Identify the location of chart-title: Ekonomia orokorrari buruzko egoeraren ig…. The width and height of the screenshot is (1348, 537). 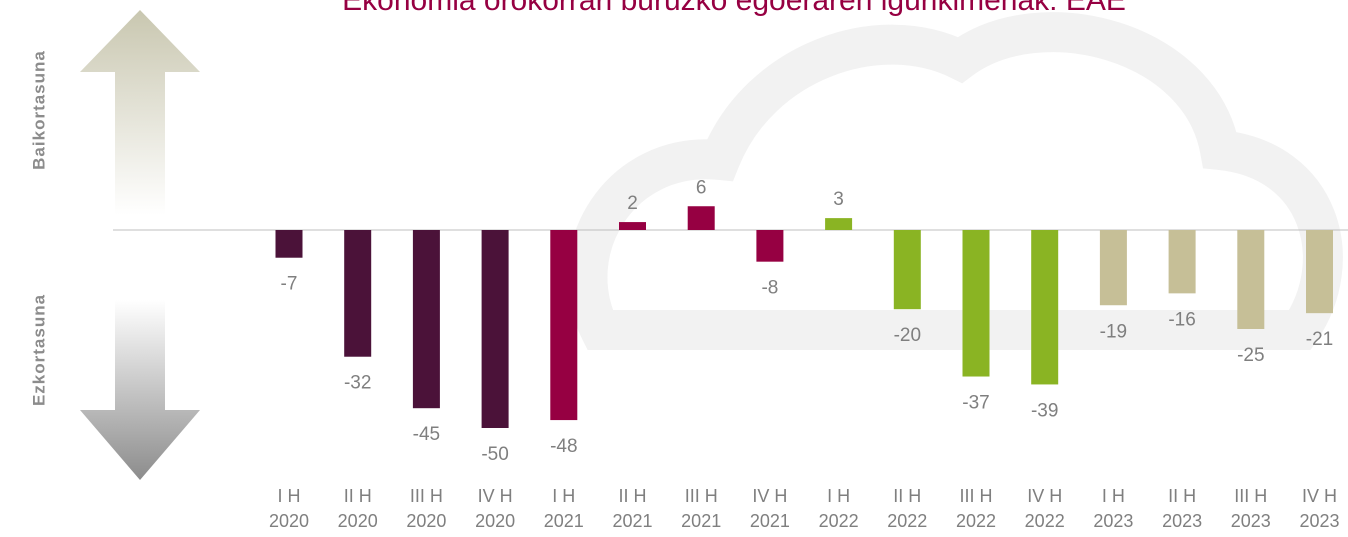
(734, 8).